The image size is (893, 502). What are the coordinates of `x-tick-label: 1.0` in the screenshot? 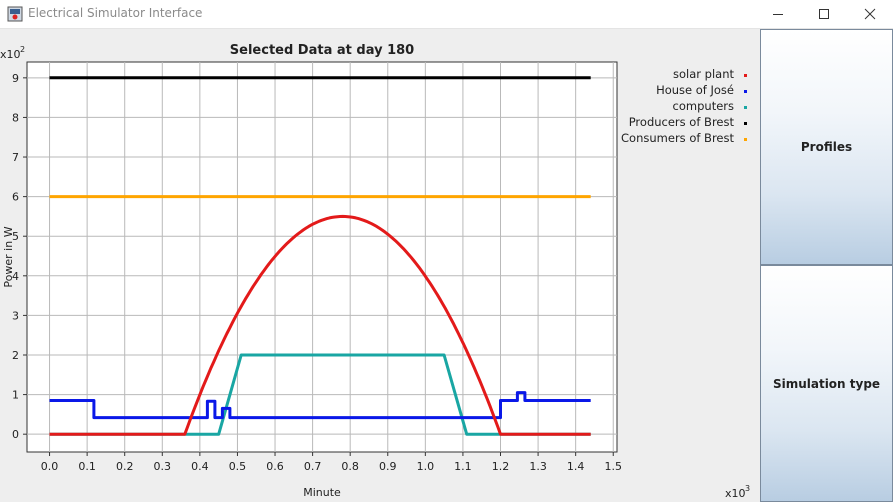 It's located at (426, 466).